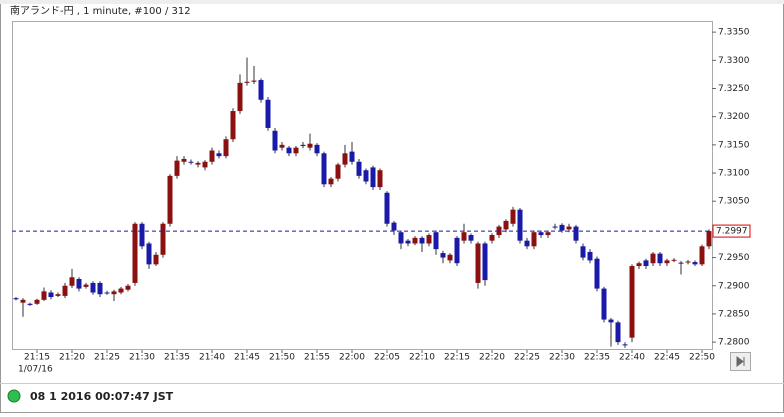  Describe the element at coordinates (142, 358) in the screenshot. I see `x-tick-label: 21:30` at that location.